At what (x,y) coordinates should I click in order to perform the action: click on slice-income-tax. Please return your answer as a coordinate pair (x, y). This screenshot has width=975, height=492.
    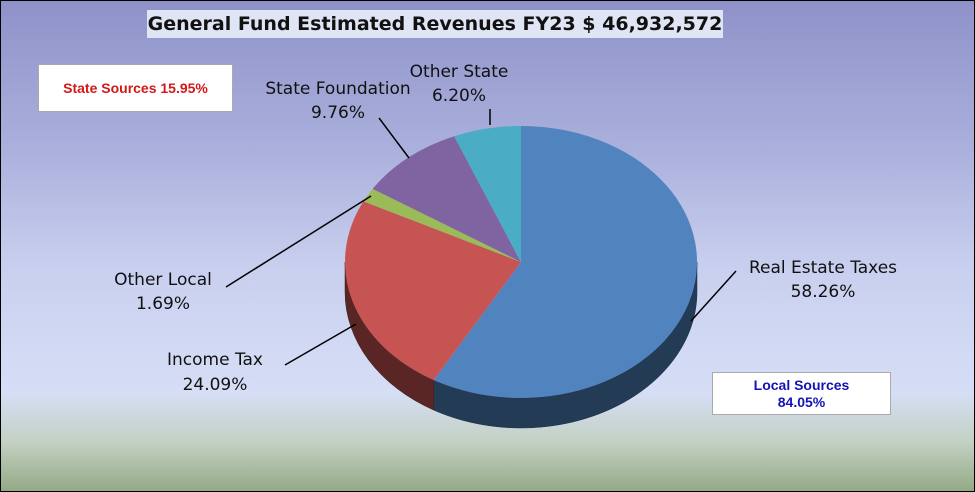
    Looking at the image, I should click on (433, 291).